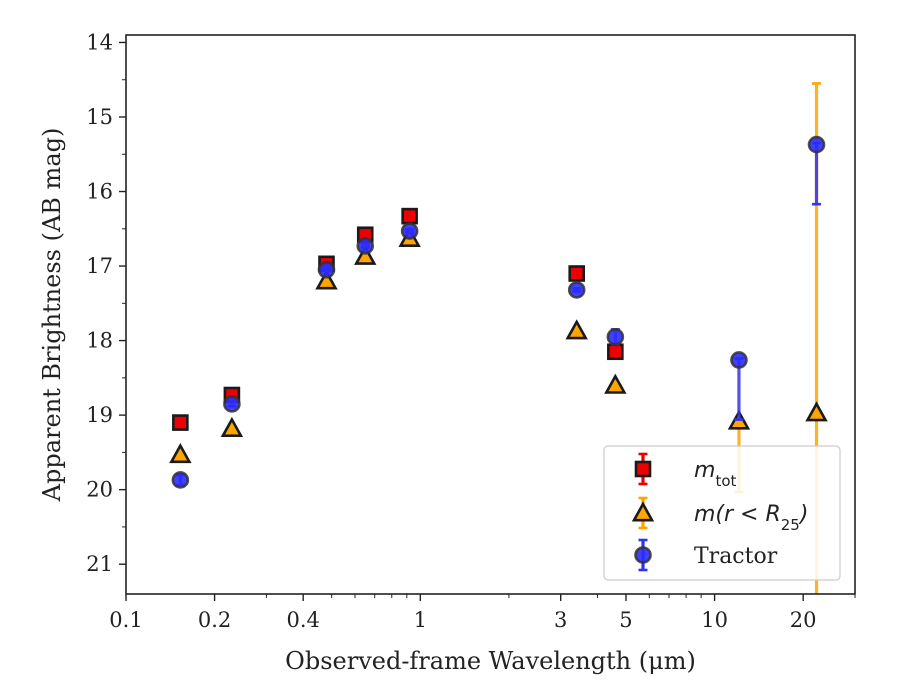 The image size is (900, 700). Describe the element at coordinates (99, 117) in the screenshot. I see `y-tick-label: 15` at that location.